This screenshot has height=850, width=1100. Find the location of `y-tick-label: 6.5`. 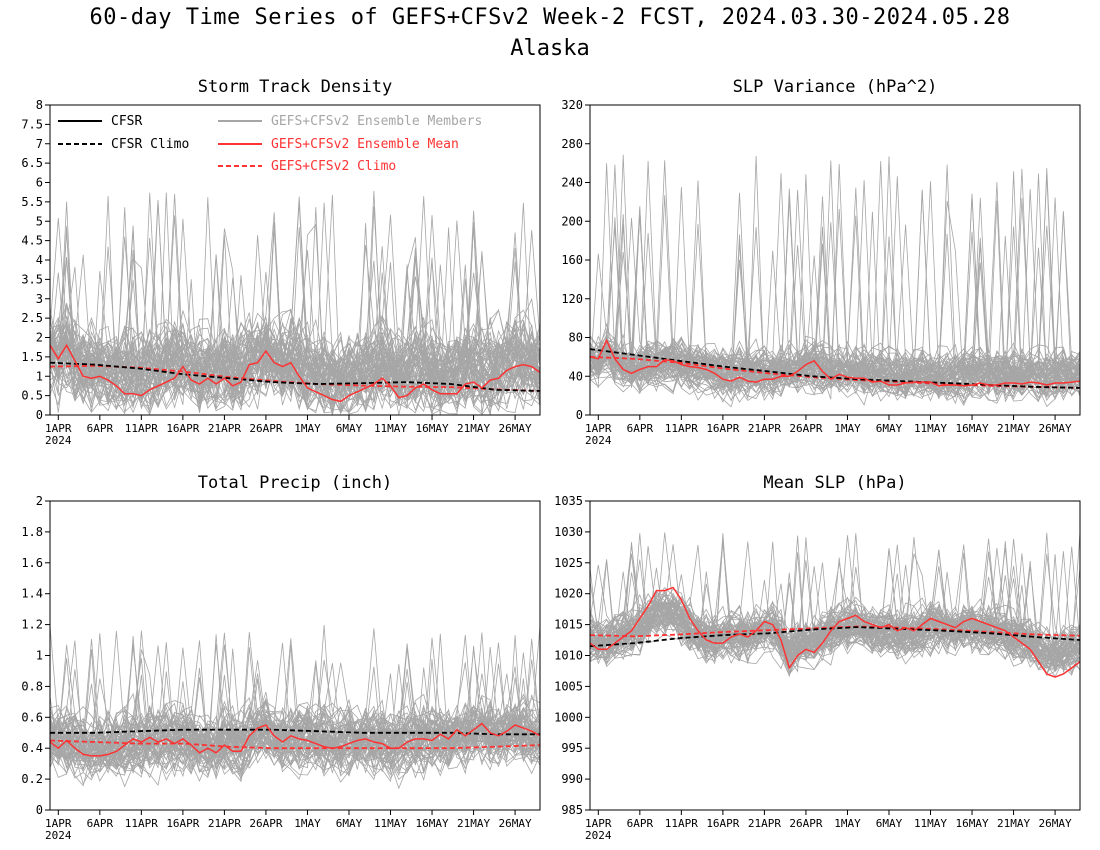

y-tick-label: 6.5 is located at coordinates (32, 163).